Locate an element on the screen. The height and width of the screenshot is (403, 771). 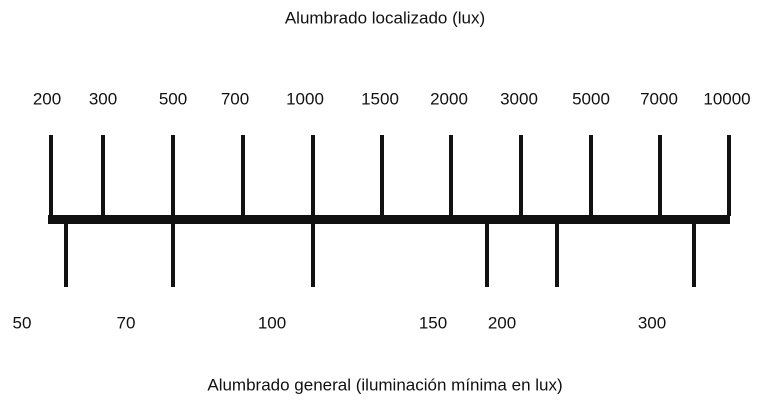
top-label: 300 is located at coordinates (103, 98).